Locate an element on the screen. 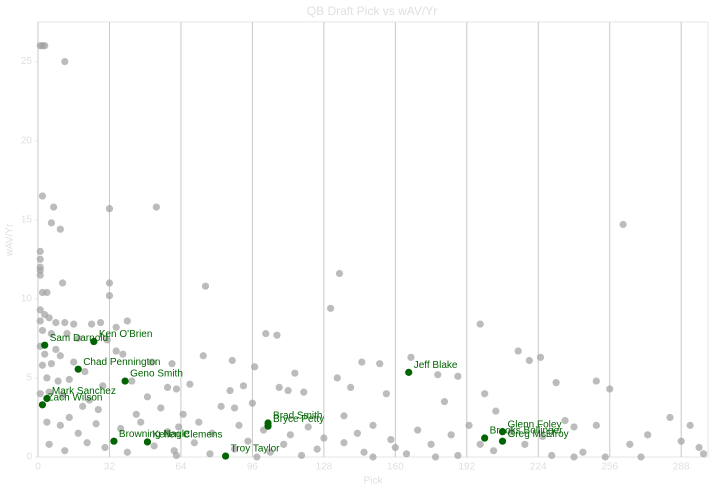 This screenshot has width=715, height=493. y-tick-label: 20 is located at coordinates (27, 140).